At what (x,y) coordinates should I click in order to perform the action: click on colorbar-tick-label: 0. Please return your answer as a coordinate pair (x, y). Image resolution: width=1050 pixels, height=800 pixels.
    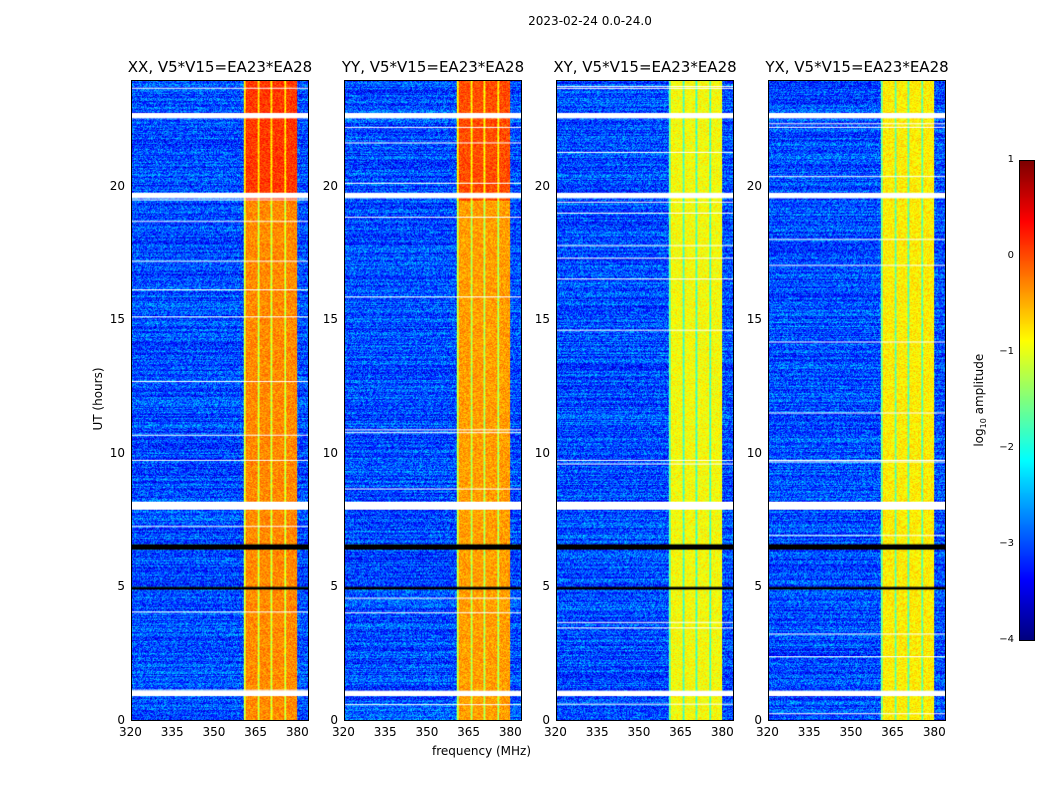
    Looking at the image, I should click on (1010, 255).